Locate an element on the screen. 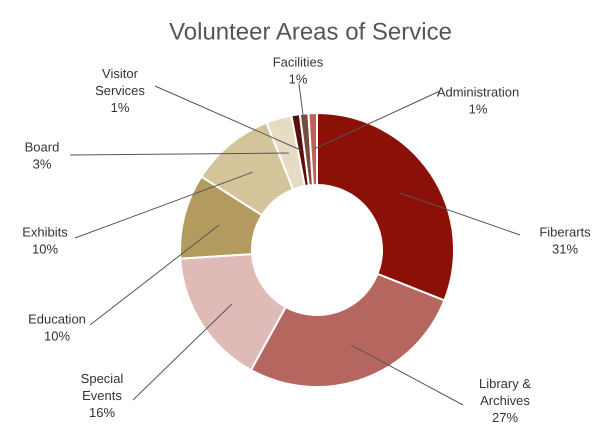  slice-label: Library & Archives is located at coordinates (505, 392).